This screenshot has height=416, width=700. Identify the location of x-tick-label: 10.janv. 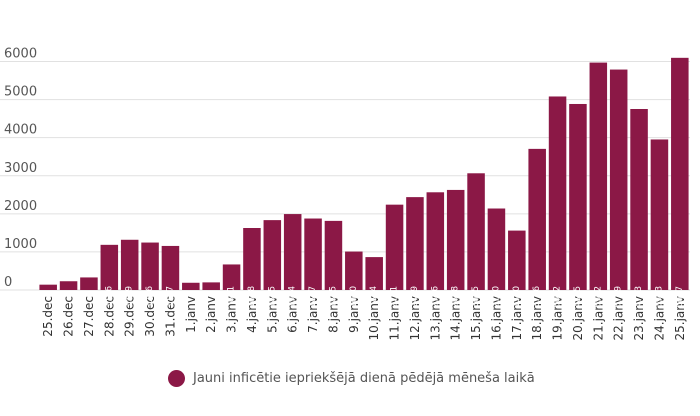
(374, 318).